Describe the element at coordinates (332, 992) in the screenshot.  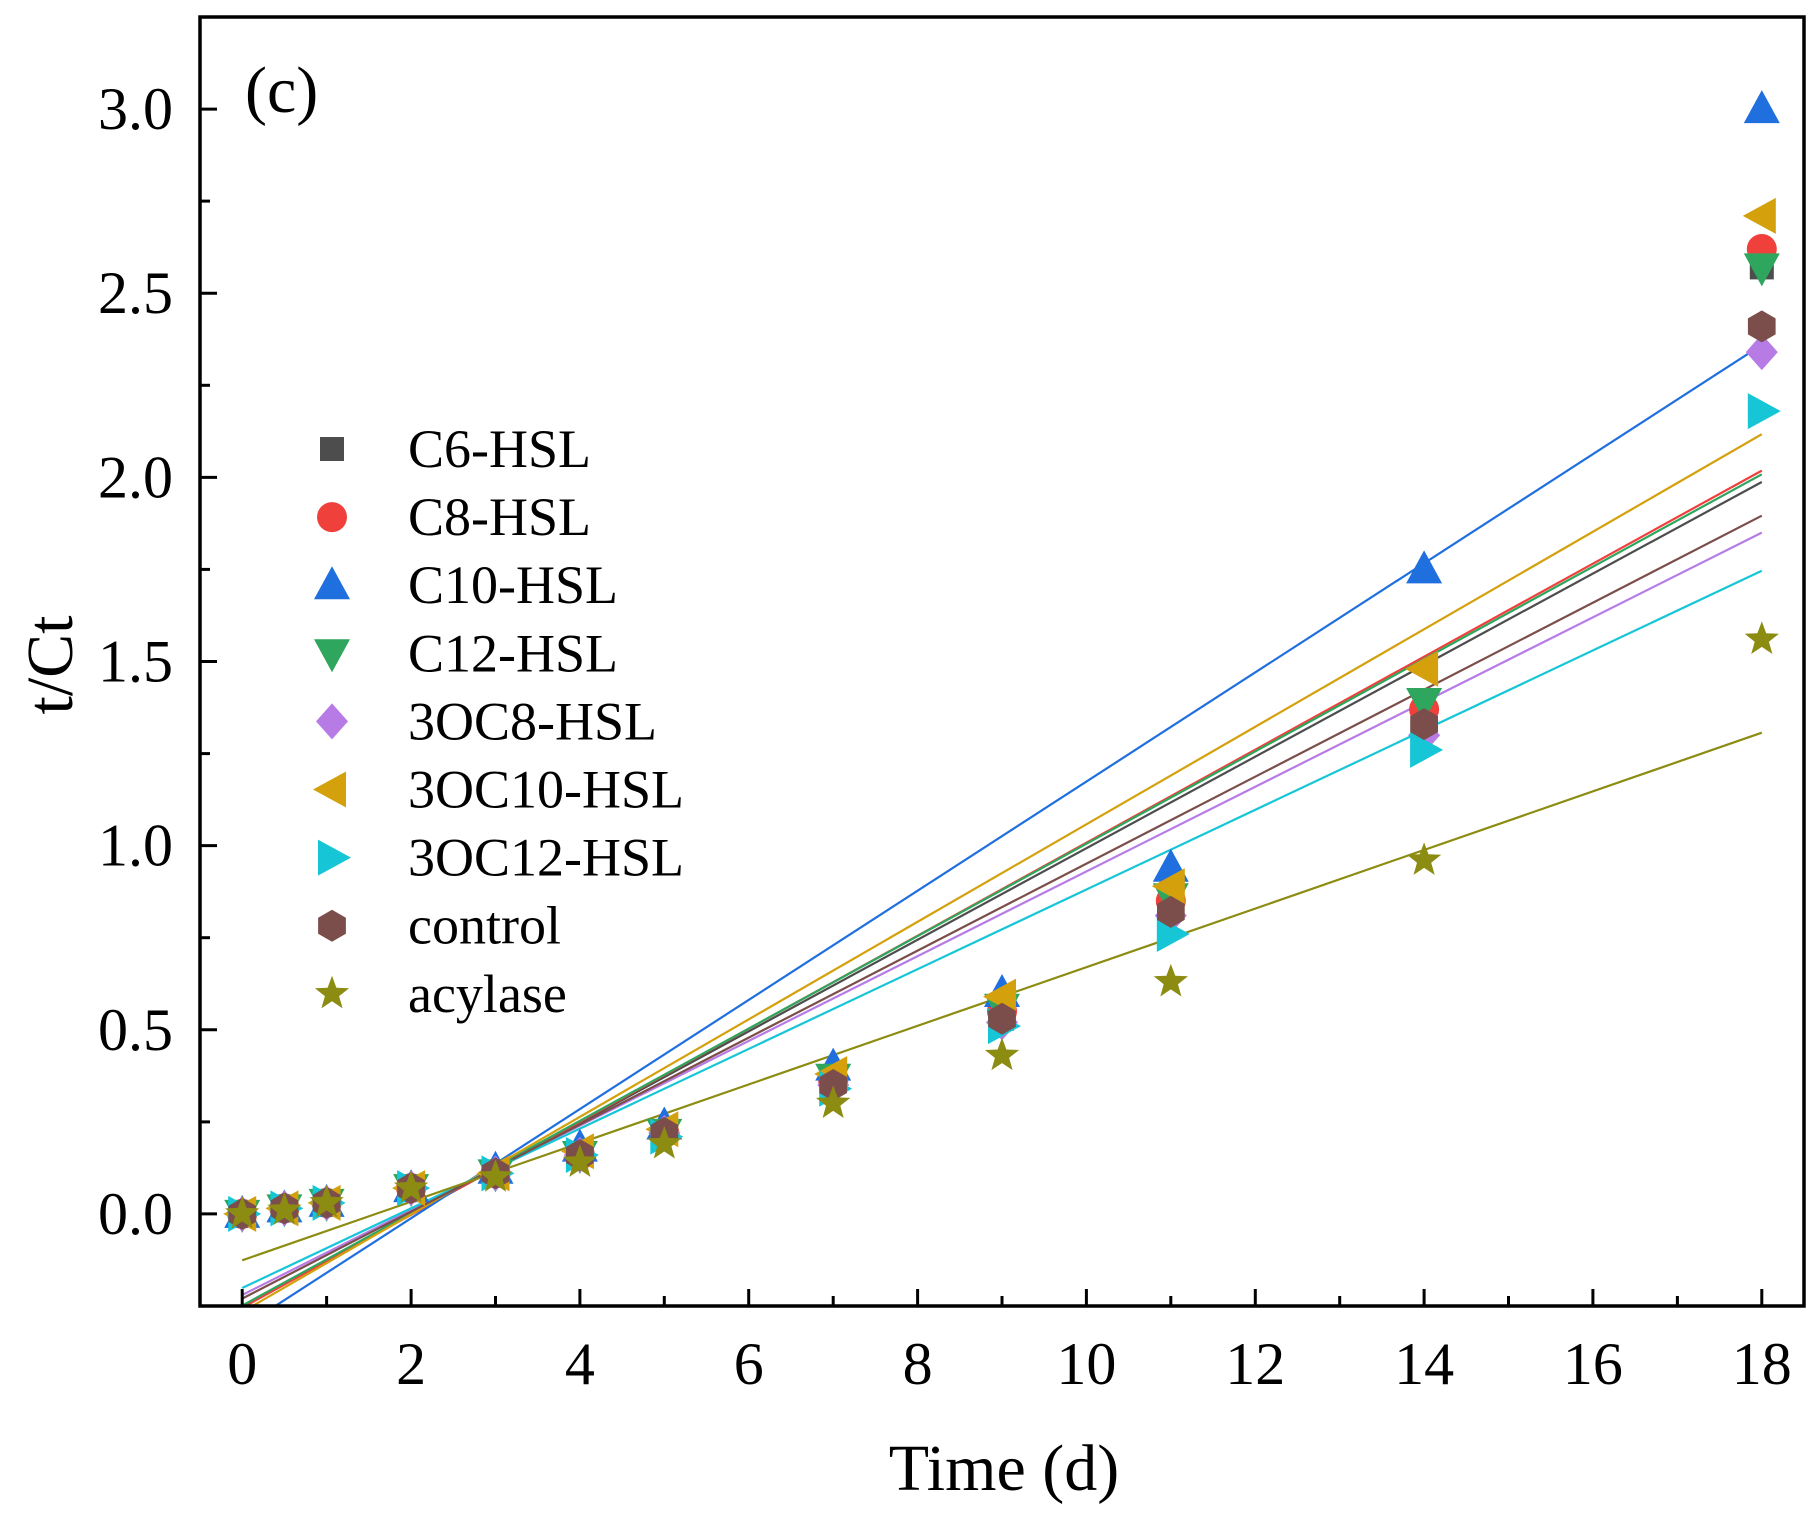
I see `legend-marker-acylase` at that location.